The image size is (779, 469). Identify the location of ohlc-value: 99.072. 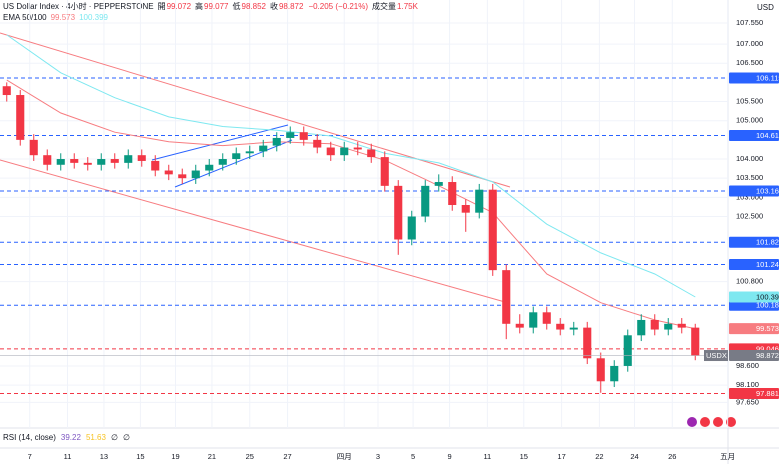
(179, 6).